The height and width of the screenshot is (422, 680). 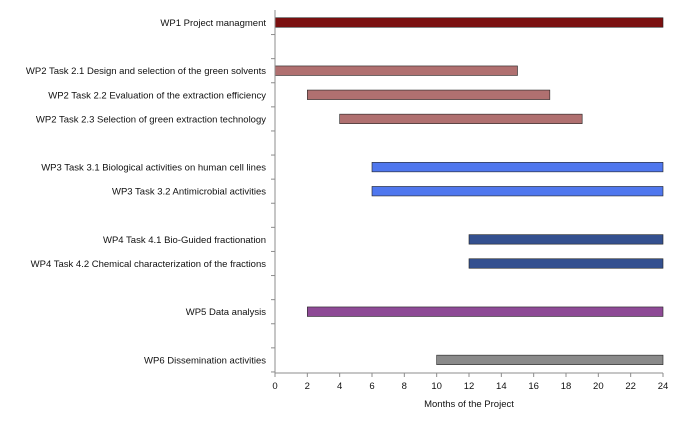 I want to click on task-label-1: WP1 Project managment, so click(x=213, y=23).